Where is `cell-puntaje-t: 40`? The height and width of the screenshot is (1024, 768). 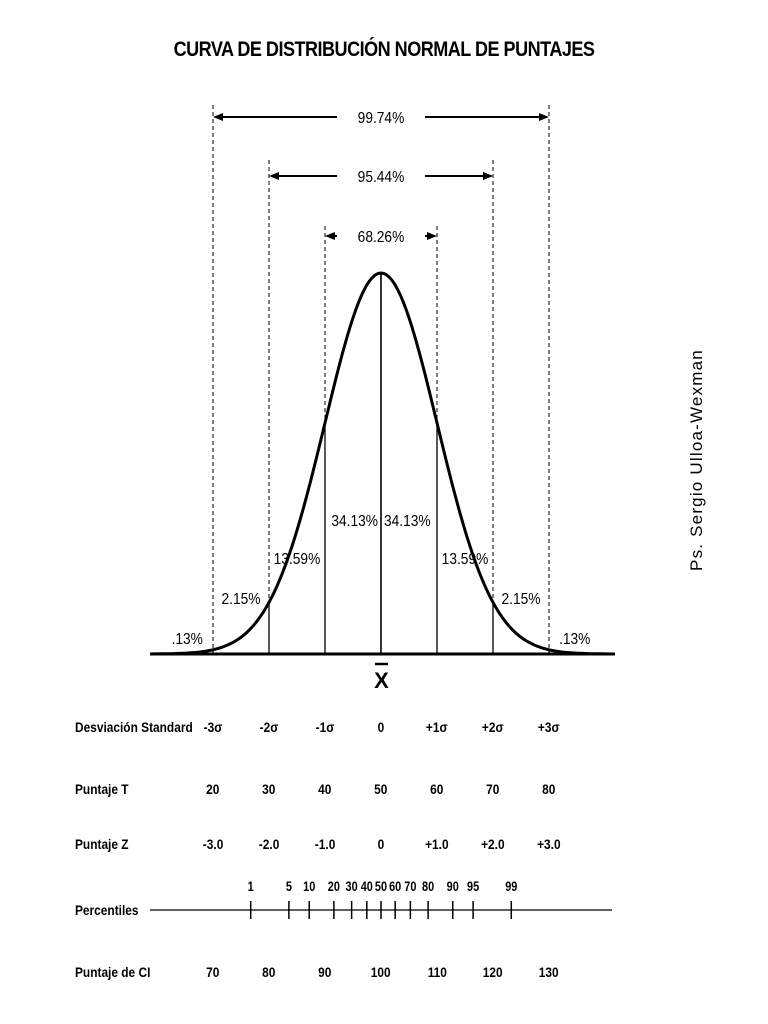
cell-puntaje-t: 40 is located at coordinates (325, 789).